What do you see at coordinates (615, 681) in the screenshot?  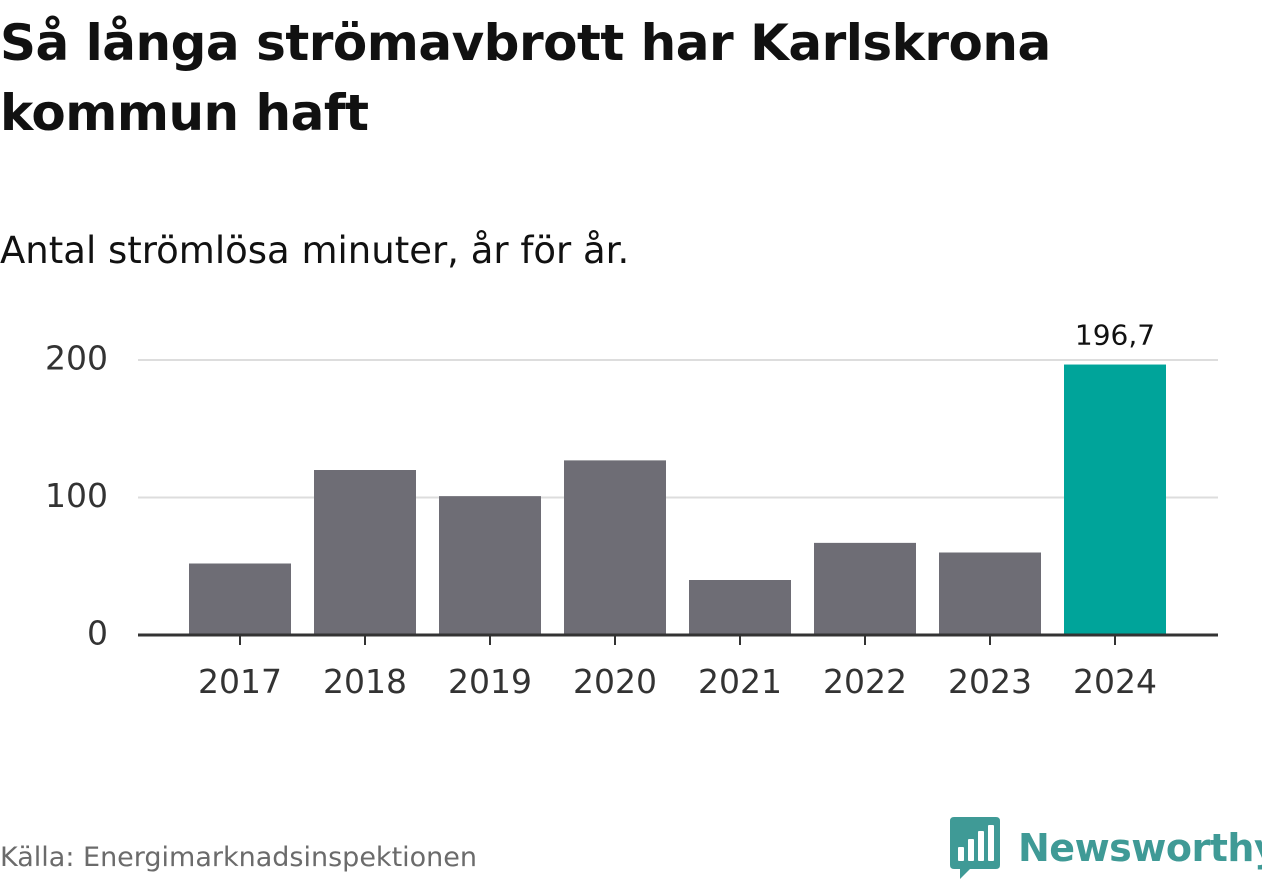 I see `x-tick-label: 2020` at bounding box center [615, 681].